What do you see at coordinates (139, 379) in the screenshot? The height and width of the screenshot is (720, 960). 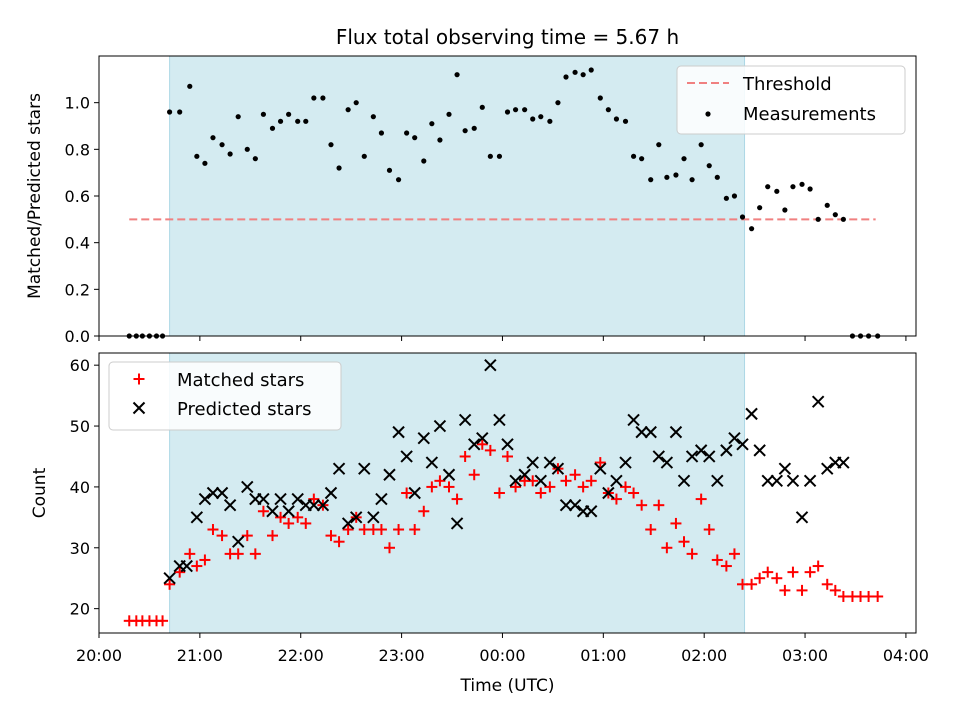 I see `legend-matched-swatch` at bounding box center [139, 379].